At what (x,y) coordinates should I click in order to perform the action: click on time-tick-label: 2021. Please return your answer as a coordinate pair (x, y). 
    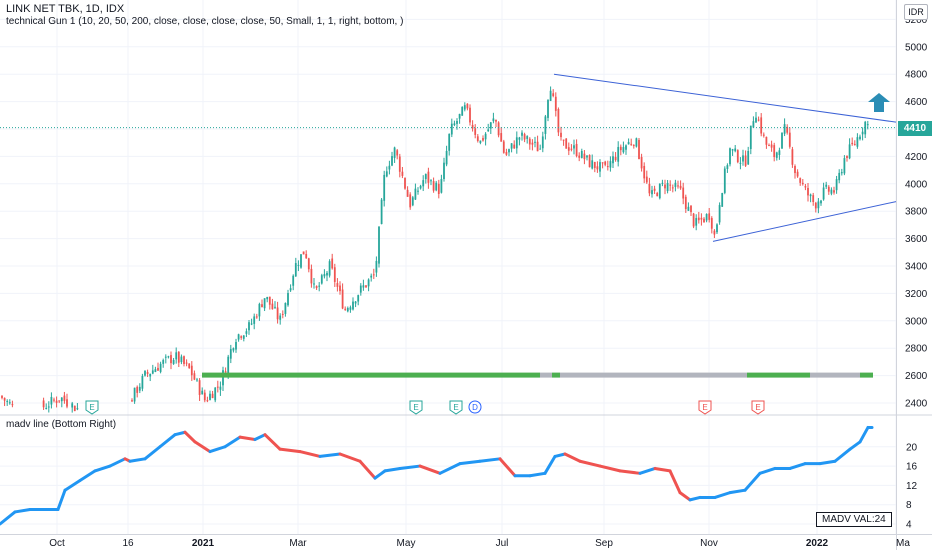
    Looking at the image, I should click on (203, 543).